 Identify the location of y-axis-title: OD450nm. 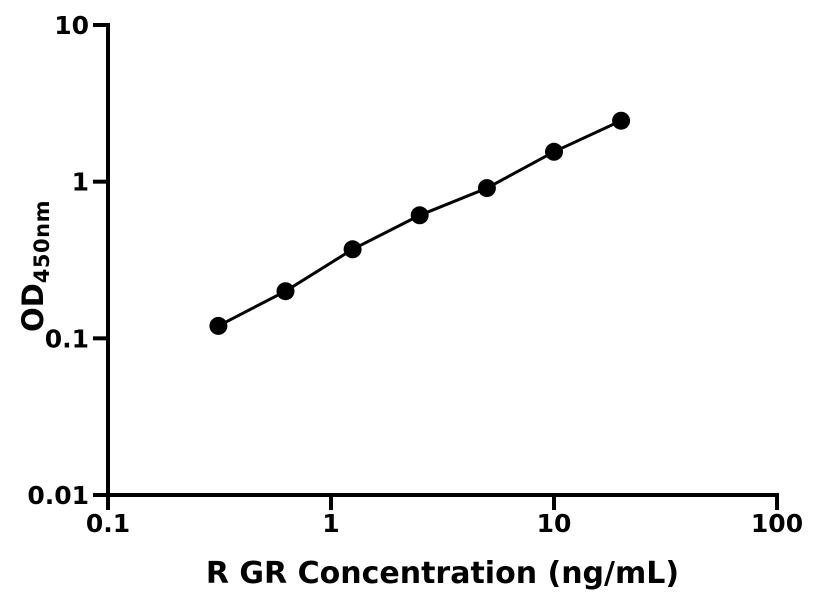
(35, 266).